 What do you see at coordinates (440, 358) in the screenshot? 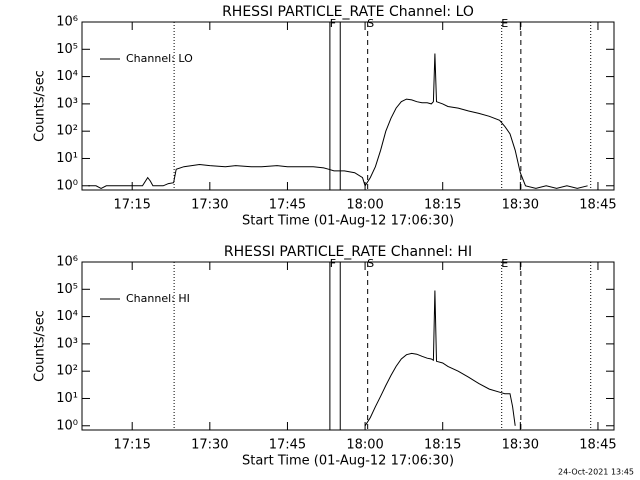
I see `series-line` at bounding box center [440, 358].